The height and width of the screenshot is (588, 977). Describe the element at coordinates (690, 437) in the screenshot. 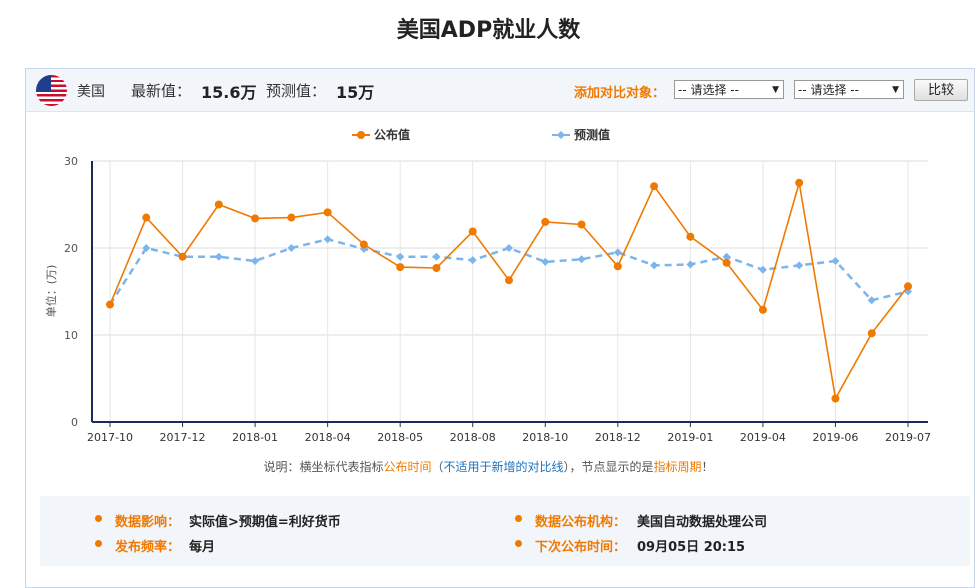

I see `x-tick-label: 2019-01` at that location.